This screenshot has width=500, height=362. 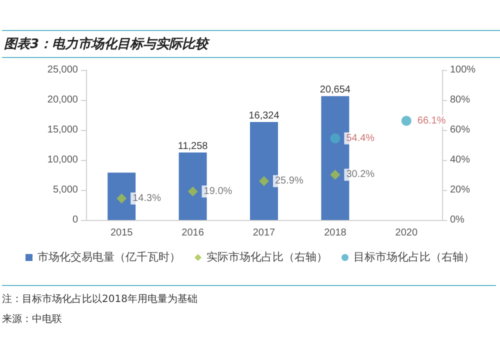 I want to click on legend-label: 实际市场化占比（右轴）, so click(x=267, y=257).